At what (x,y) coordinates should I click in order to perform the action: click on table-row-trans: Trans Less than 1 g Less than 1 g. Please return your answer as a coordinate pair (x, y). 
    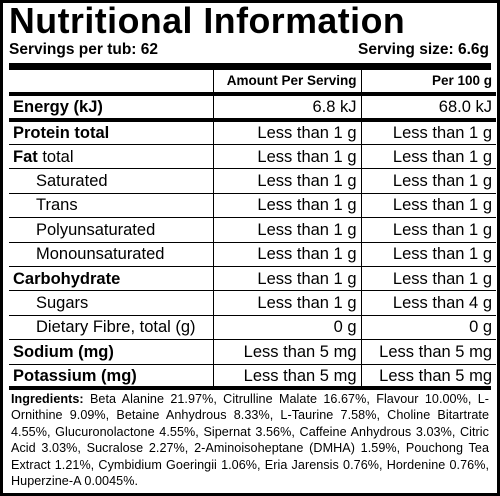
    Looking at the image, I should click on (252, 205).